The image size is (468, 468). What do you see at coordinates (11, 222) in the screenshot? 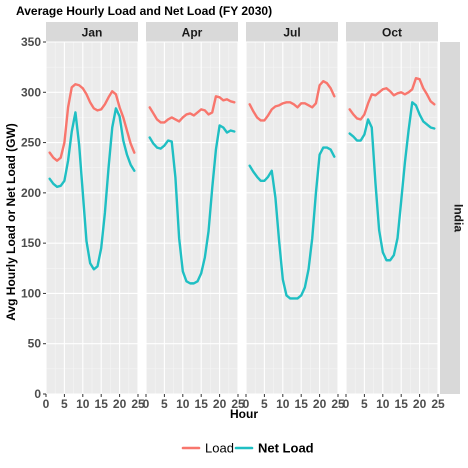
I see `y-axis-title: Avg Hourly Load or Net Load (GW)` at bounding box center [11, 222].